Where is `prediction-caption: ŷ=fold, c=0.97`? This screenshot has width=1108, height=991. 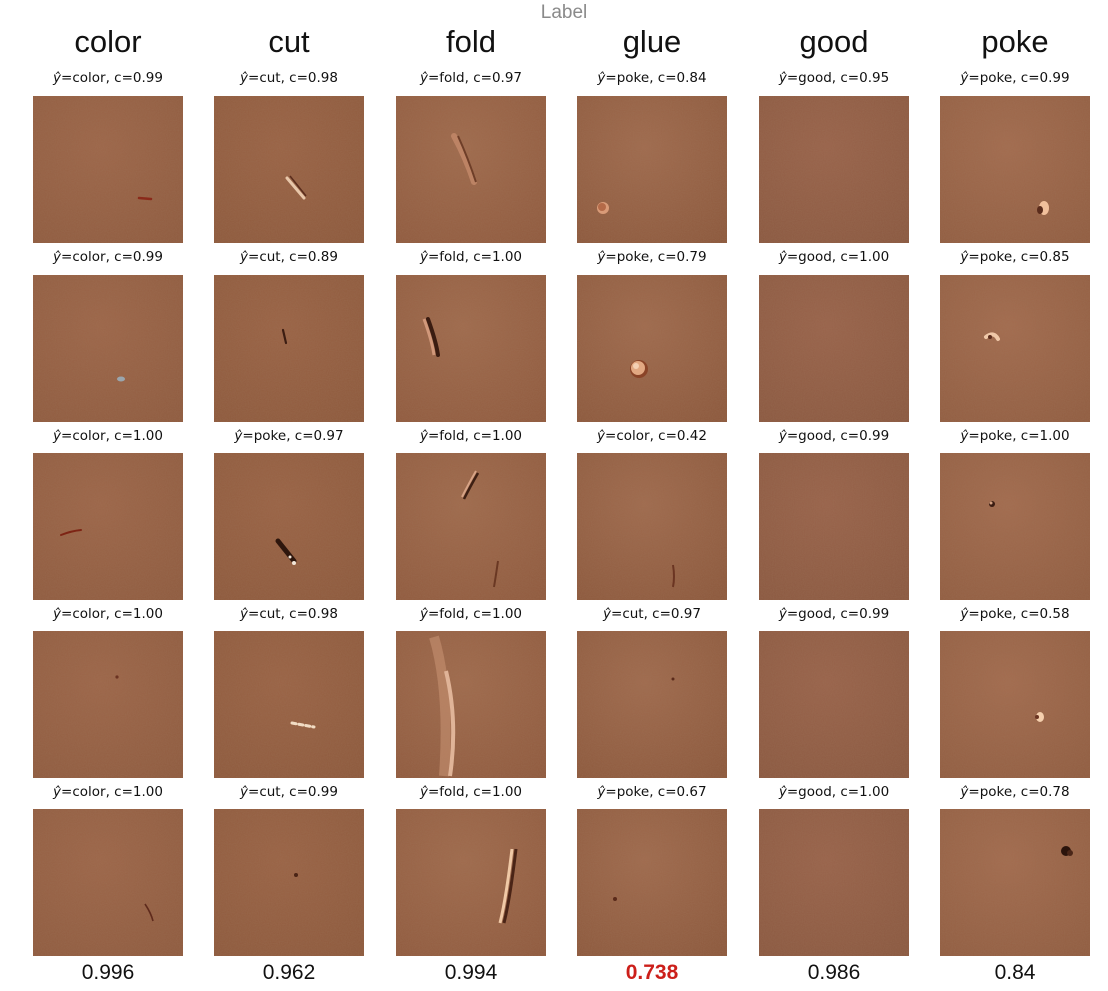
prediction-caption: ŷ=fold, c=0.97 is located at coordinates (471, 78).